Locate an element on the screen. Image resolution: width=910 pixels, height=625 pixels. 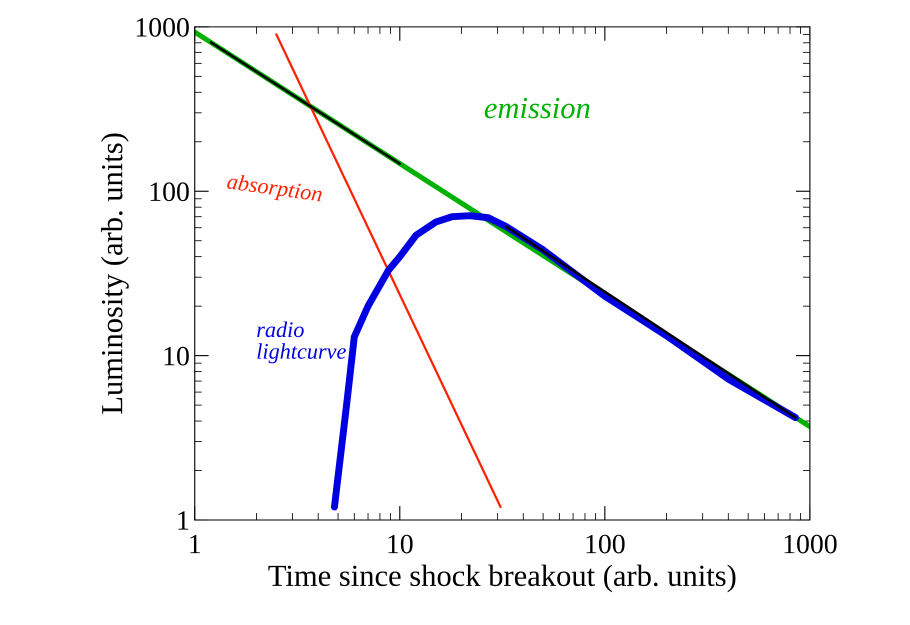
text: absorption is located at coordinates (274, 189).